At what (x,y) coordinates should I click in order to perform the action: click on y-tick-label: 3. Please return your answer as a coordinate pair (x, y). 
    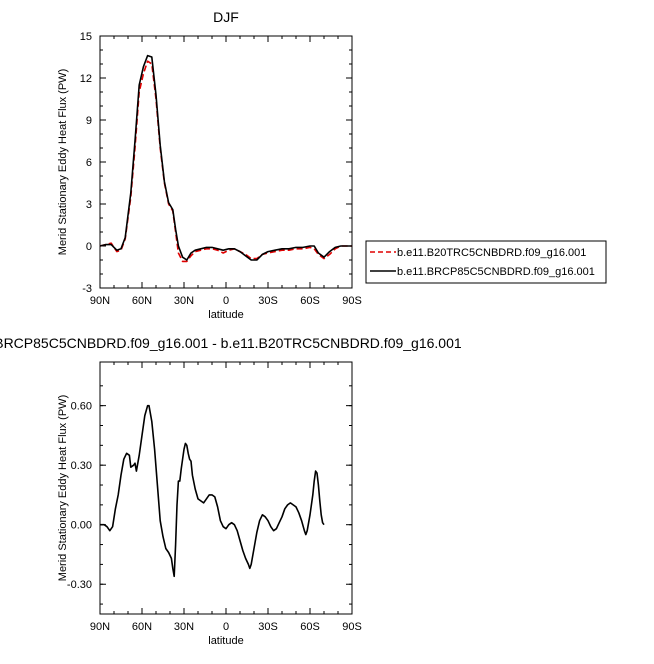
    Looking at the image, I should click on (89, 205).